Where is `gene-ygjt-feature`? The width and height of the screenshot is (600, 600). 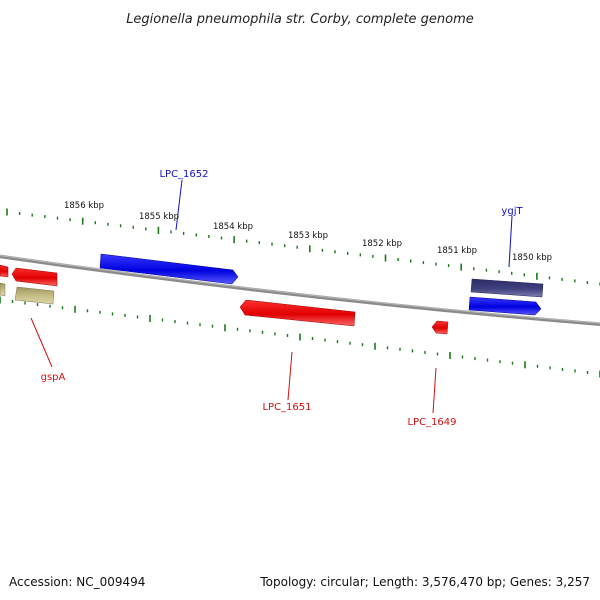 gene-ygjt-feature is located at coordinates (507, 288).